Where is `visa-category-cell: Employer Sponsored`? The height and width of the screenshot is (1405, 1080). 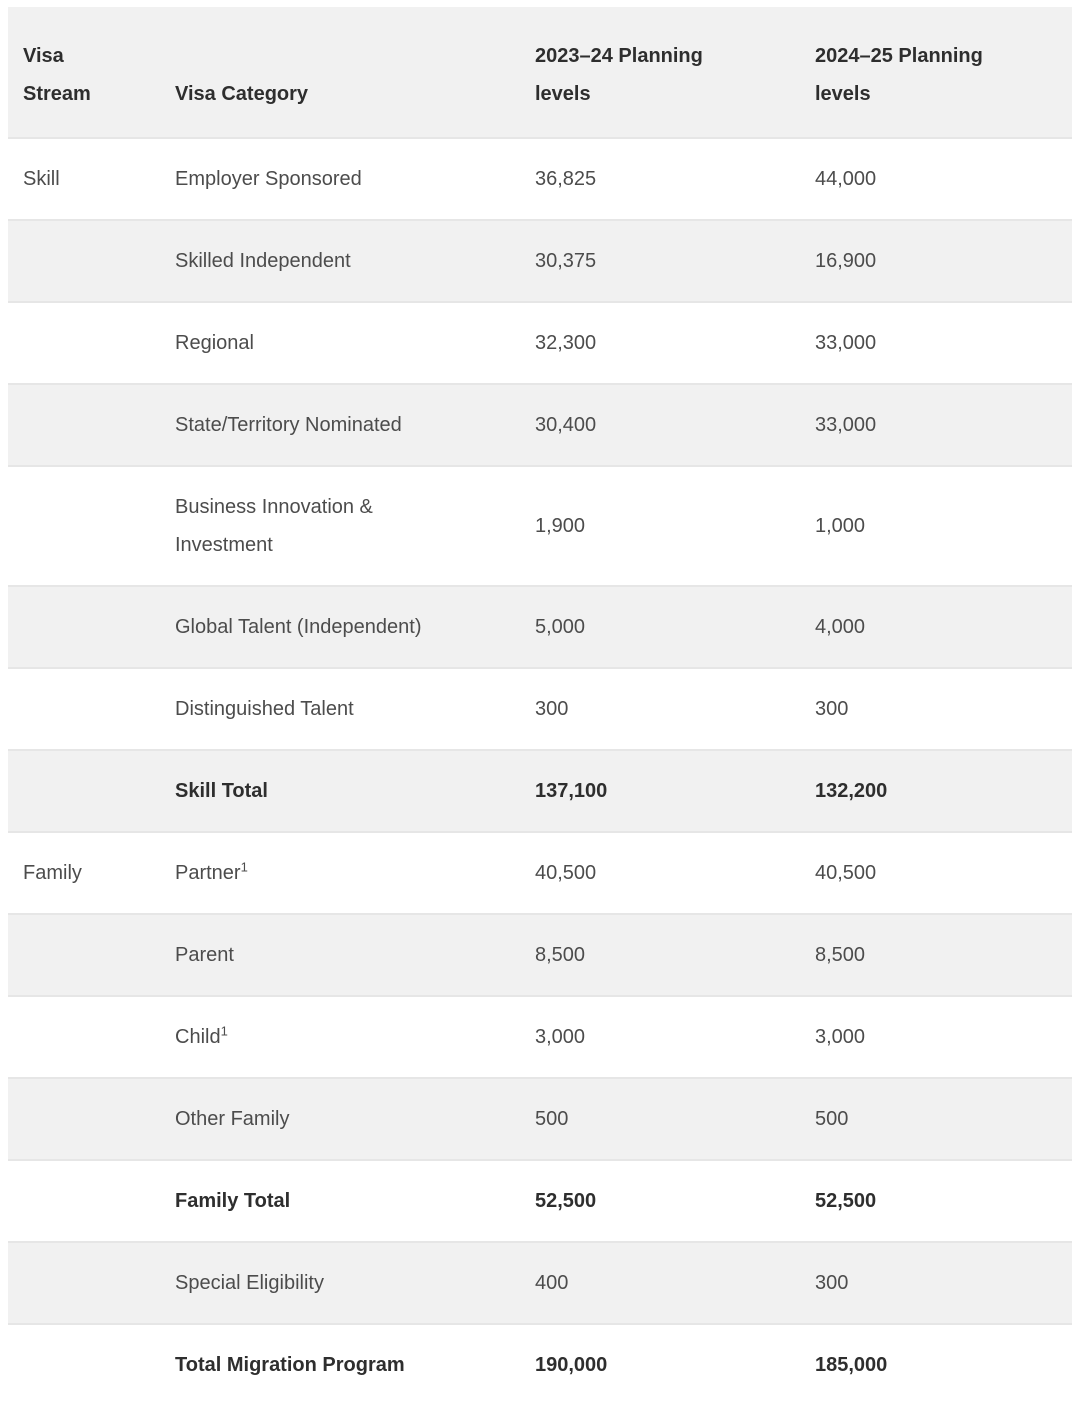 visa-category-cell: Employer Sponsored is located at coordinates (268, 179).